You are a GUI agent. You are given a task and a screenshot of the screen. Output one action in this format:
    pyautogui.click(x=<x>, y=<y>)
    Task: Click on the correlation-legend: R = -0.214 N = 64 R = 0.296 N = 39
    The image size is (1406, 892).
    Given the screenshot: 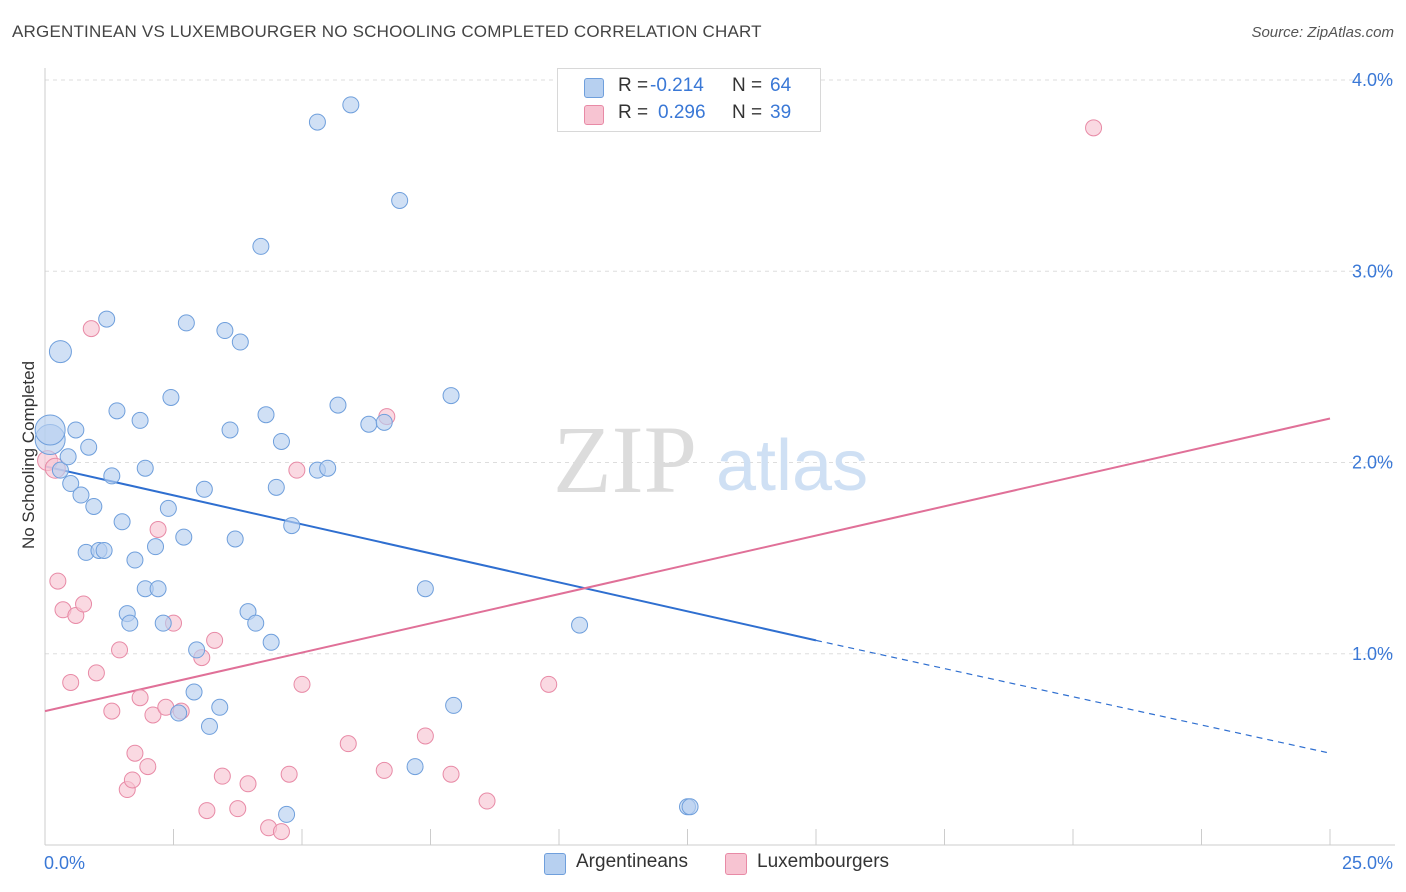 What is the action you would take?
    pyautogui.click(x=689, y=100)
    